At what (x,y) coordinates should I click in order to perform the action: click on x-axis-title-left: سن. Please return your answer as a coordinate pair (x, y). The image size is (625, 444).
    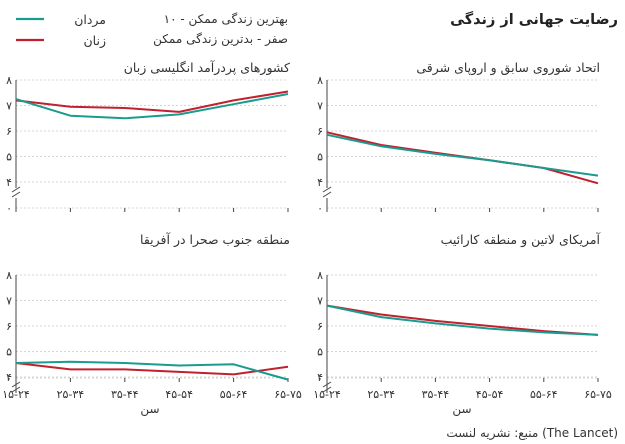
    Looking at the image, I should click on (149, 409).